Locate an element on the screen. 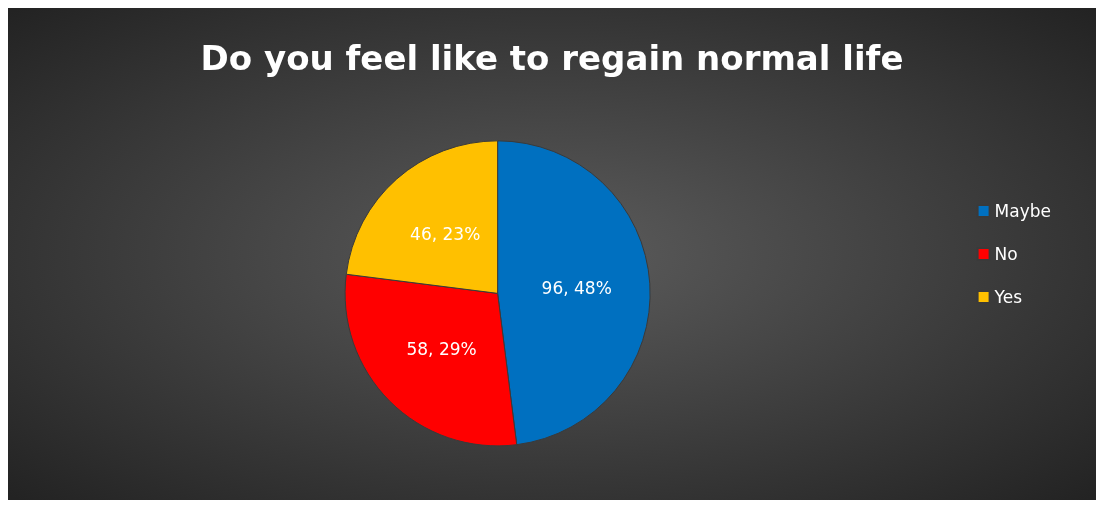 The height and width of the screenshot is (508, 1104). legend-label: No is located at coordinates (1006, 254).